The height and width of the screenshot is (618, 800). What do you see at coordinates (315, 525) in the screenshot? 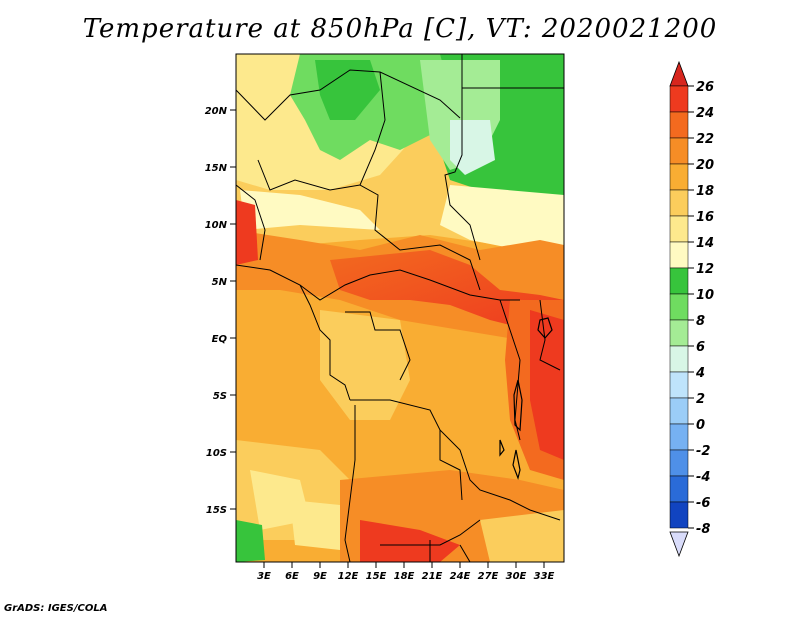
I see `south-central-light` at bounding box center [315, 525].